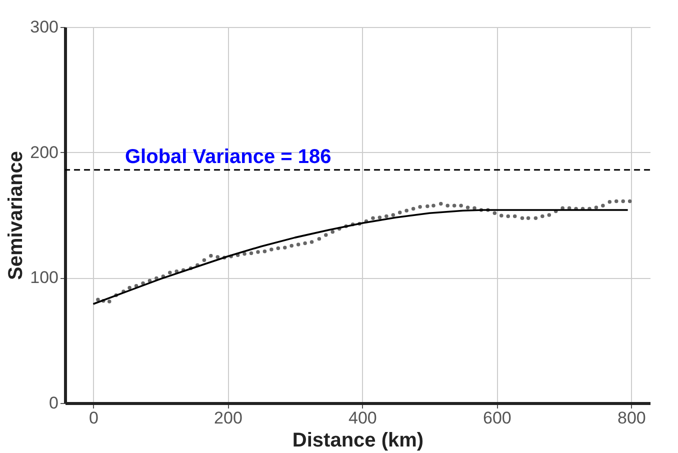 Image resolution: width=678 pixels, height=453 pixels. What do you see at coordinates (358, 441) in the screenshot?
I see `x-axis-title: Distance (km)` at bounding box center [358, 441].